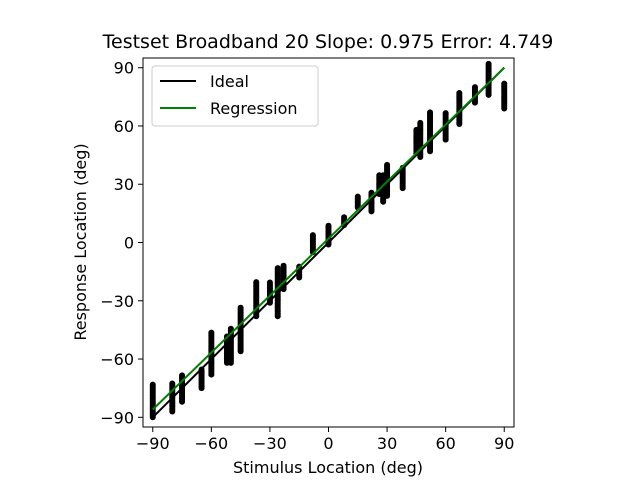 This screenshot has width=640, height=480. Describe the element at coordinates (445, 443) in the screenshot. I see `x-tick-label: 60` at that location.